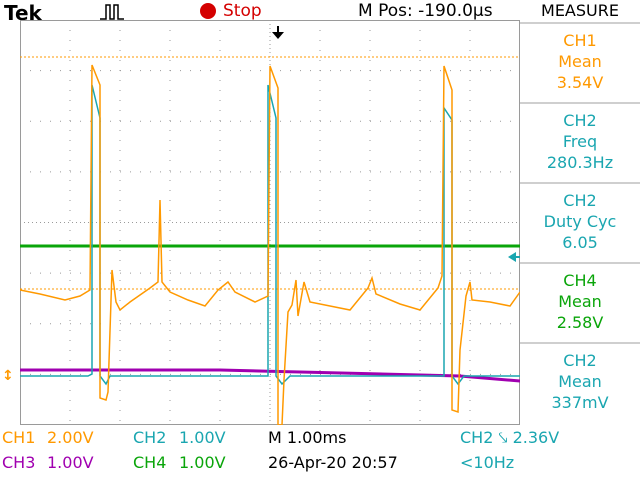 Image resolution: width=640 pixels, height=480 pixels. Describe the element at coordinates (19, 437) in the screenshot. I see `ch1-label: CH1` at that location.